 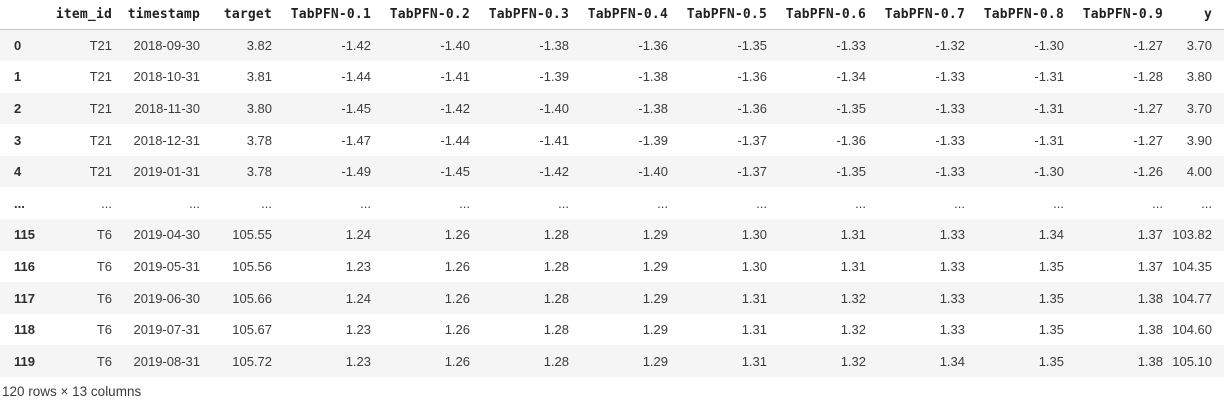 I want to click on row-index: 2, so click(x=18, y=108).